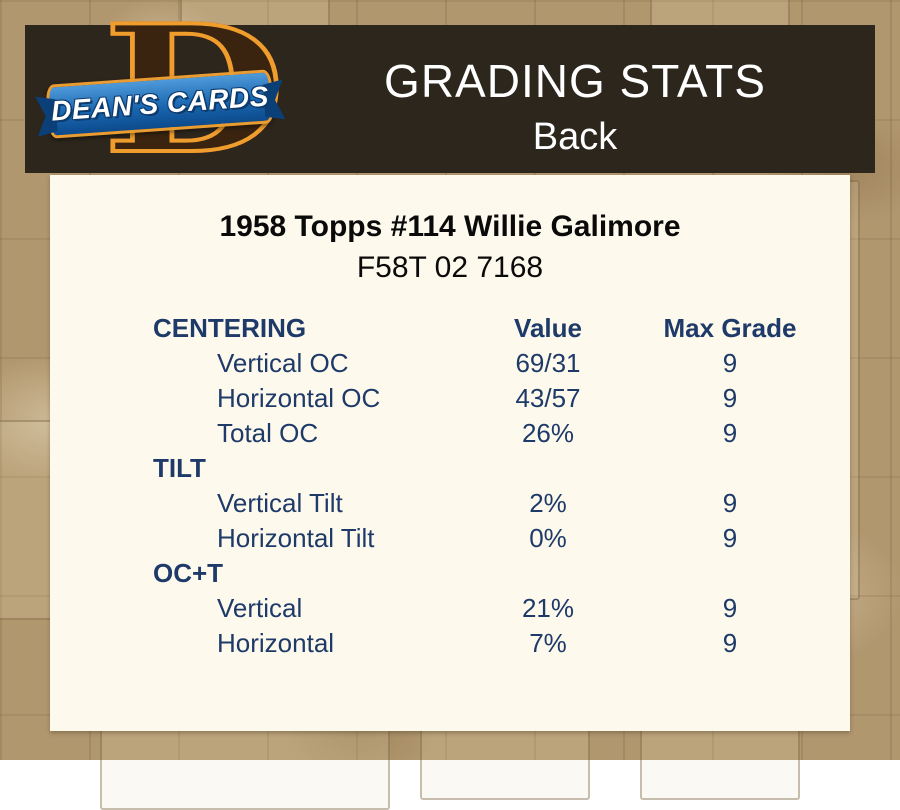 The height and width of the screenshot is (810, 900). What do you see at coordinates (548, 363) in the screenshot?
I see `row-value: 69/31` at bounding box center [548, 363].